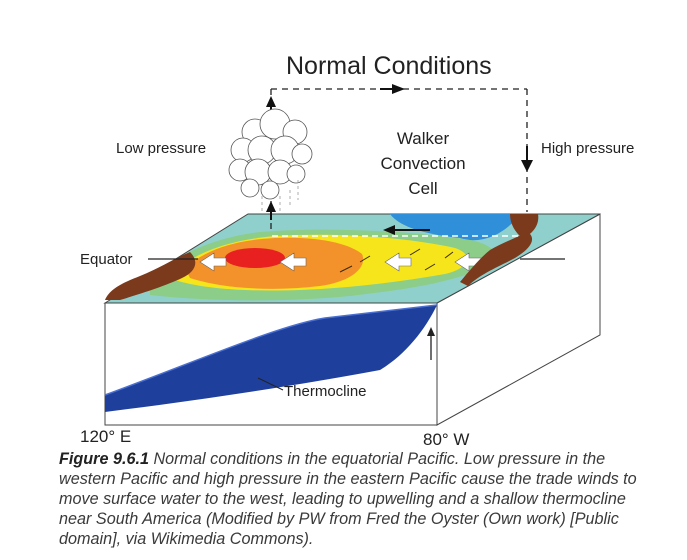 Image resolution: width=687 pixels, height=560 pixels. Describe the element at coordinates (106, 436) in the screenshot. I see `west-longitude-label: 120° E` at that location.